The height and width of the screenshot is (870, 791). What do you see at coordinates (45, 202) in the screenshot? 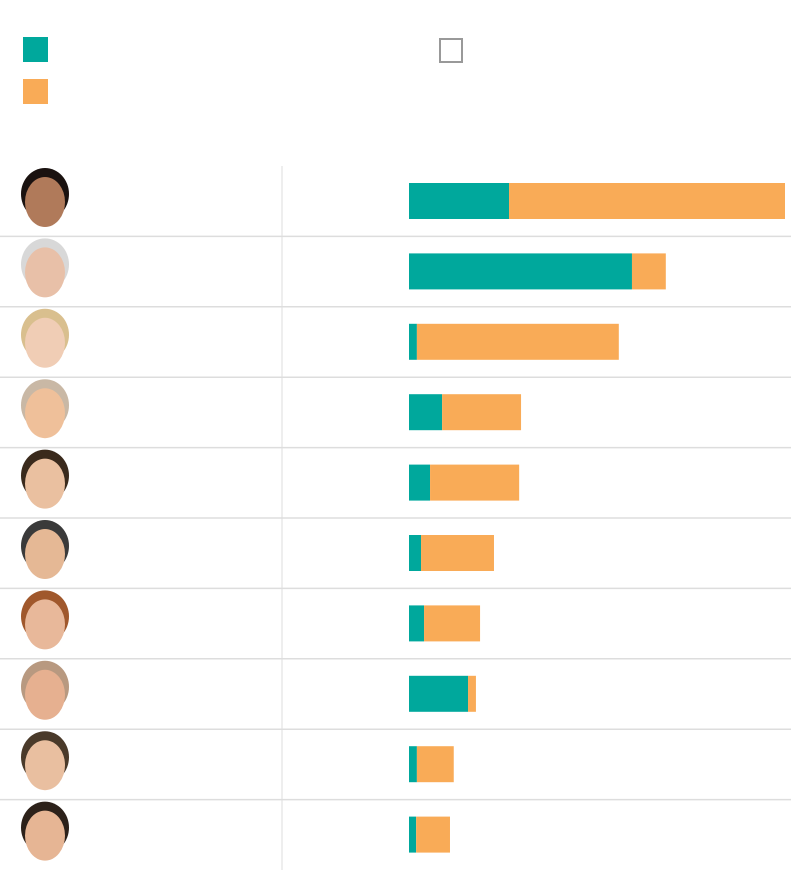
I see `candidate-face-1-icon` at bounding box center [45, 202].